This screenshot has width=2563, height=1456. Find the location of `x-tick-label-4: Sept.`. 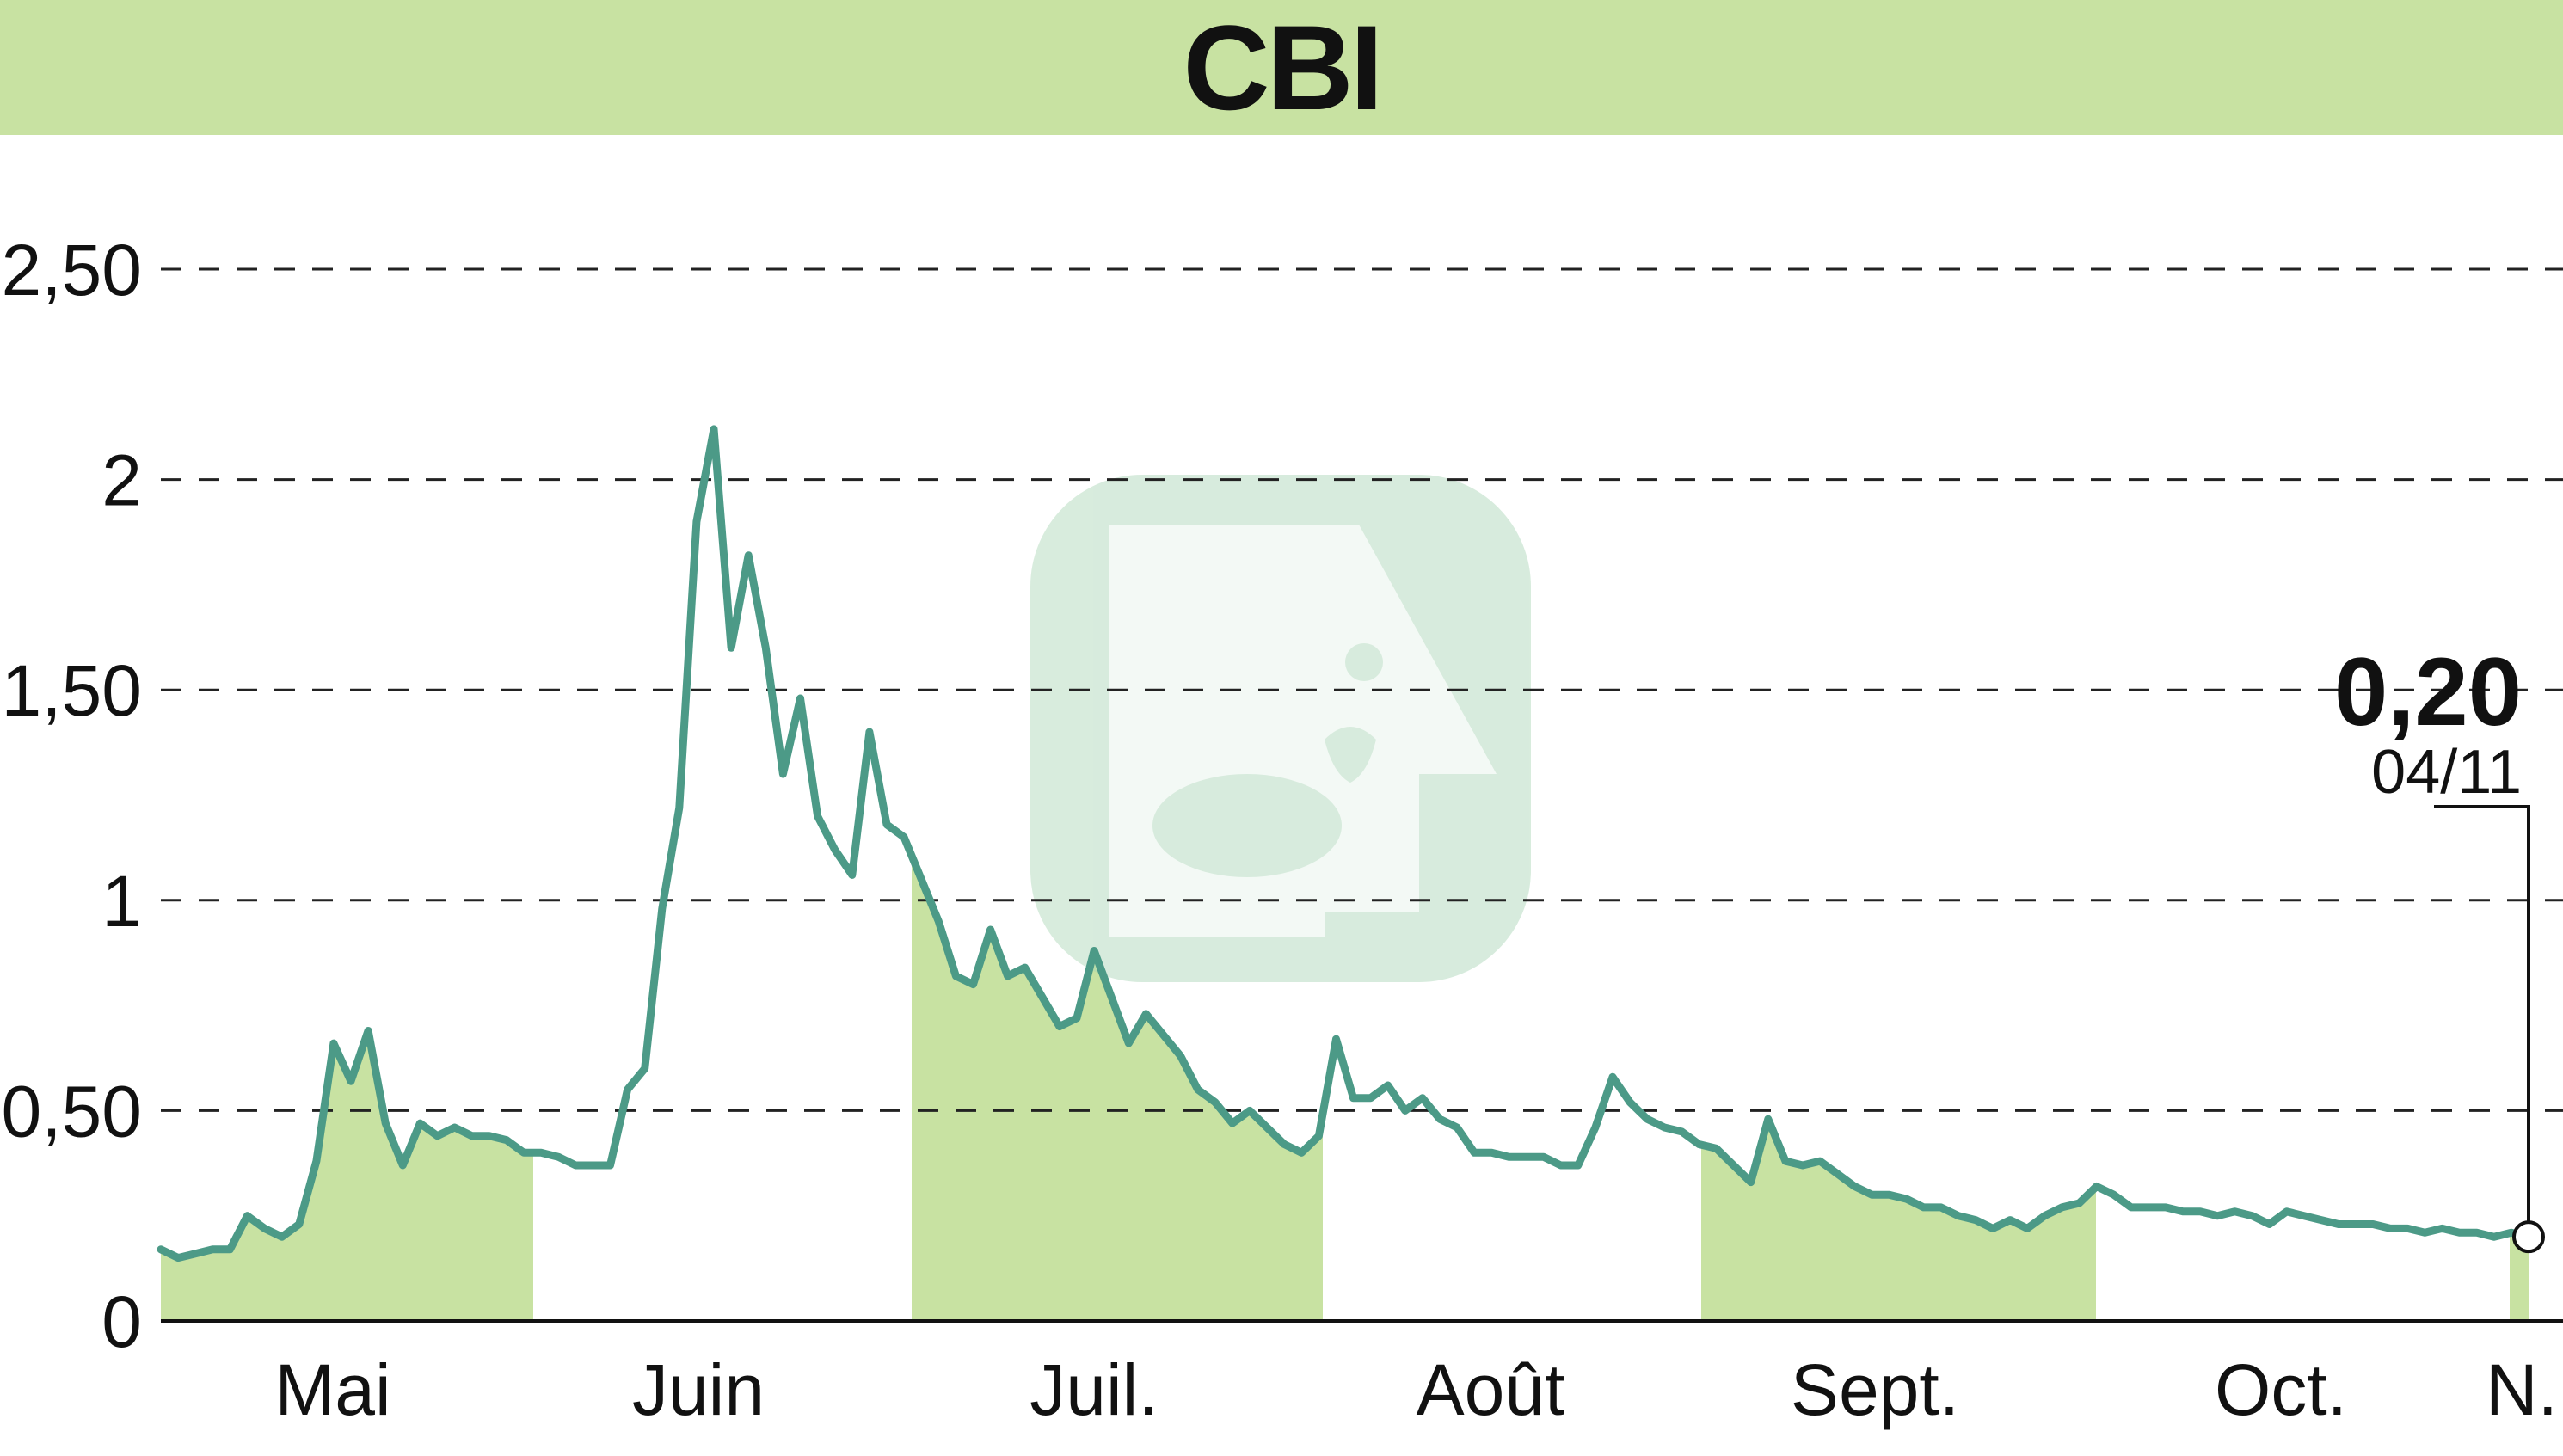

x-tick-label-4: Sept. is located at coordinates (1875, 1390).